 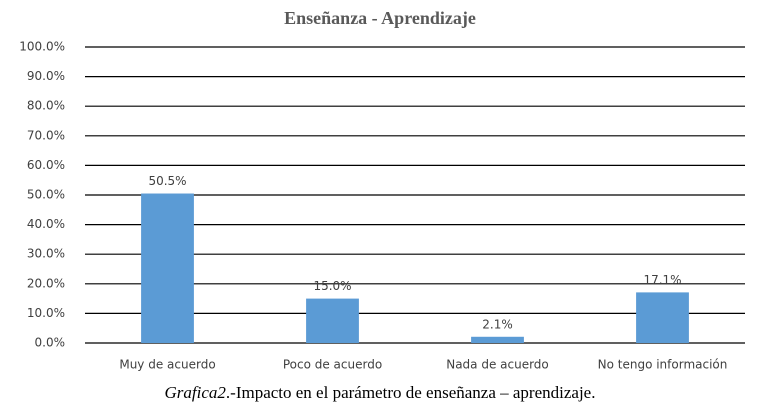 I want to click on y-tick-label: 0.0%, so click(x=50, y=343).